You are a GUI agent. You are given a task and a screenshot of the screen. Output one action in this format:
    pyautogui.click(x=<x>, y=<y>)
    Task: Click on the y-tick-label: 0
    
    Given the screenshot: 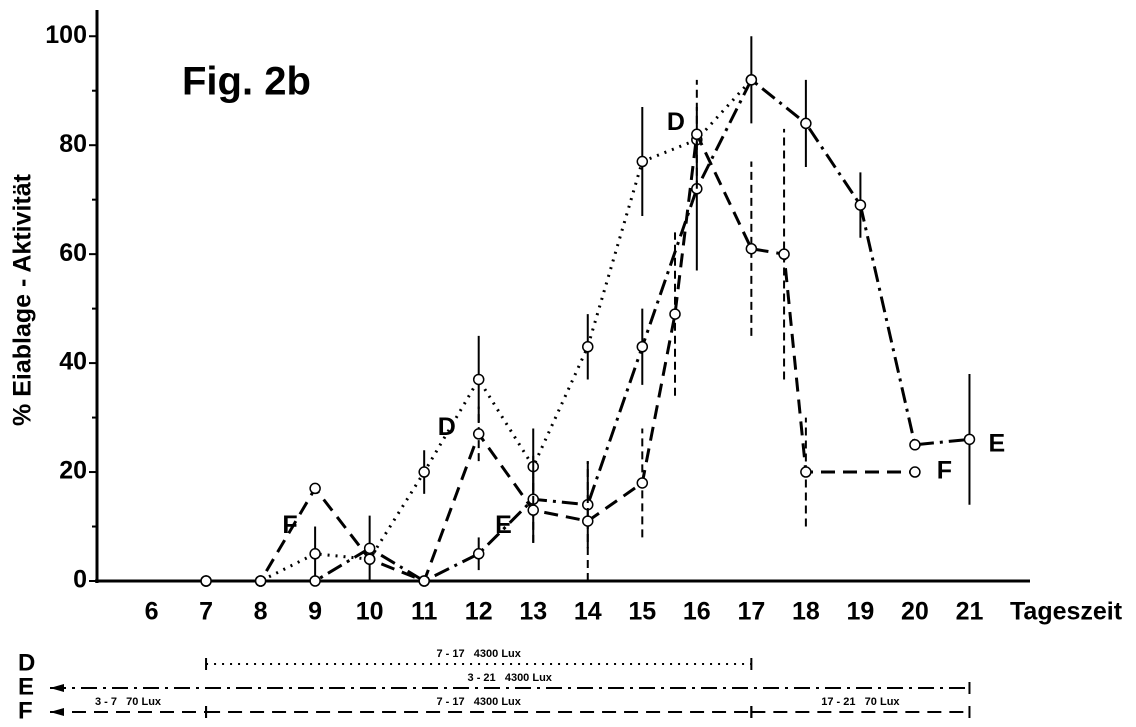 What is the action you would take?
    pyautogui.click(x=80, y=580)
    